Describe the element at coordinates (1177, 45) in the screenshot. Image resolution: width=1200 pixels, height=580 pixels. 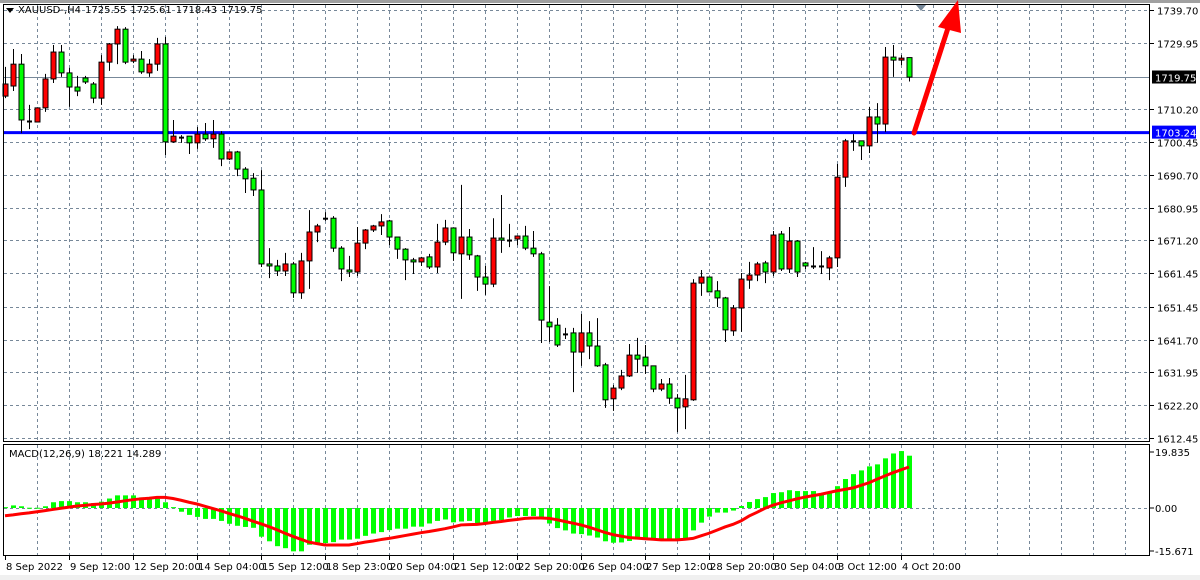
I see `price-axis-label: 1729.95` at that location.